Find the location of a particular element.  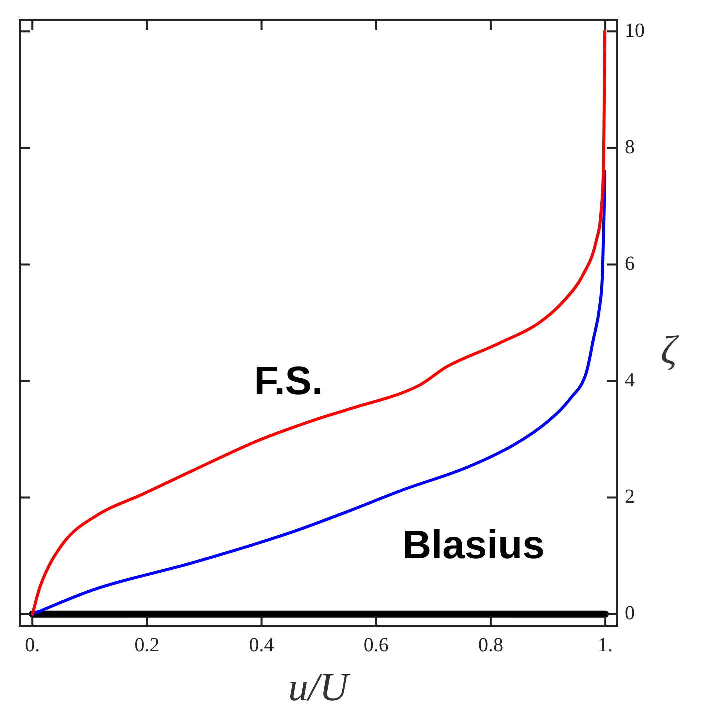

series-label: F.S. is located at coordinates (289, 382).